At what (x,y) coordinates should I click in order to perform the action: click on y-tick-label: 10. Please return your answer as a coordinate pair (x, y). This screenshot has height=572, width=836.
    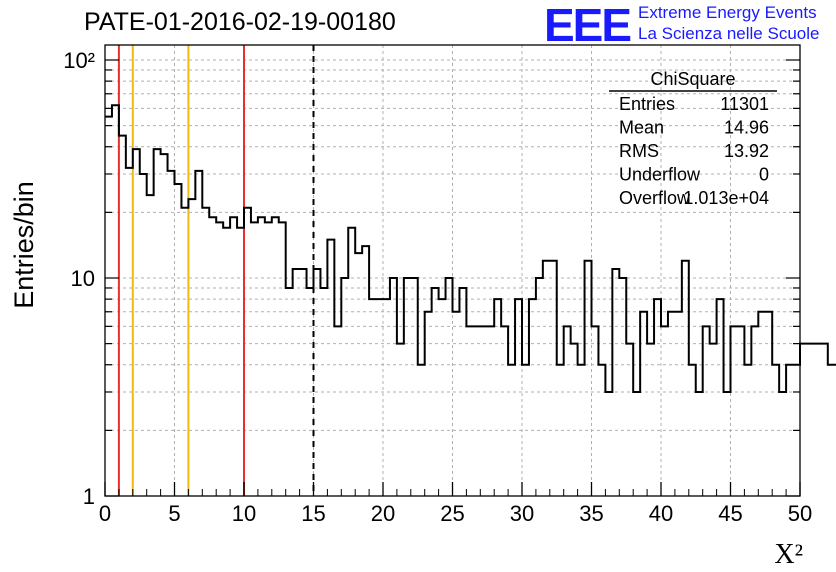
    Looking at the image, I should click on (83, 278).